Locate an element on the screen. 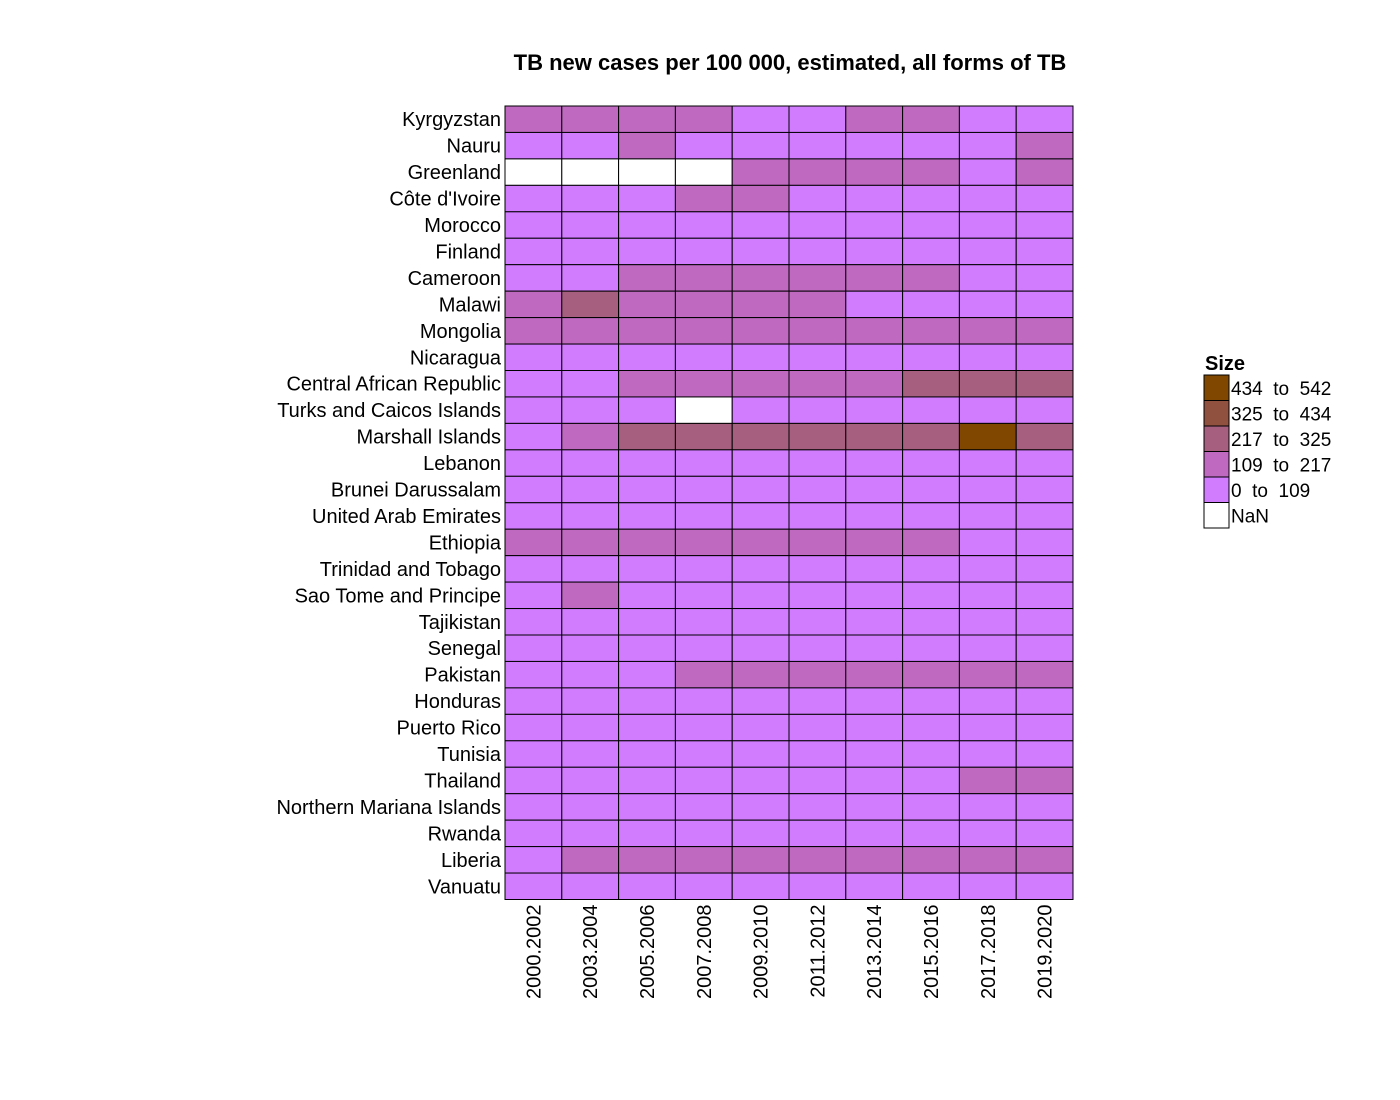 The height and width of the screenshot is (1100, 1400). heatmap-cell-thailand-2005-2006 is located at coordinates (647, 780).